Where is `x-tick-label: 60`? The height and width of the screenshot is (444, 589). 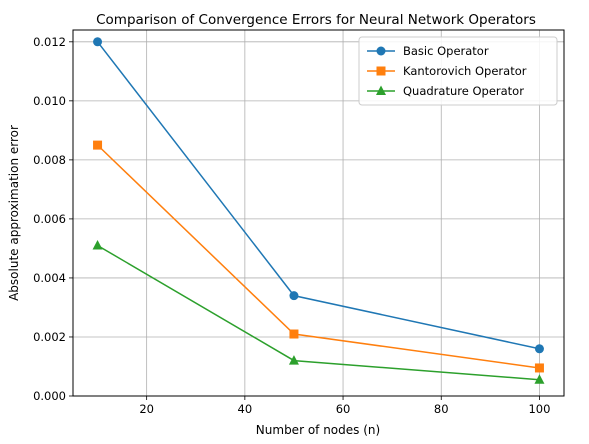 x-tick-label: 60 is located at coordinates (343, 409).